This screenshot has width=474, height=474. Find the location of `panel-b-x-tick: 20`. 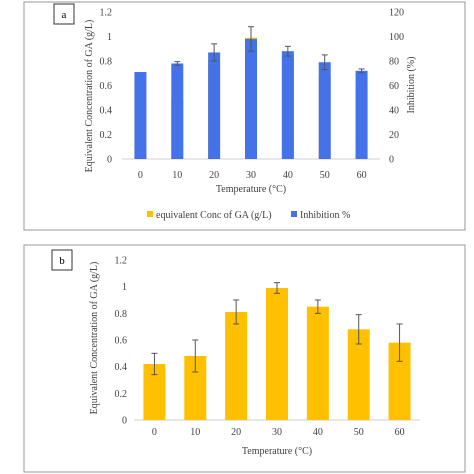

panel-b-x-tick: 20 is located at coordinates (236, 432).